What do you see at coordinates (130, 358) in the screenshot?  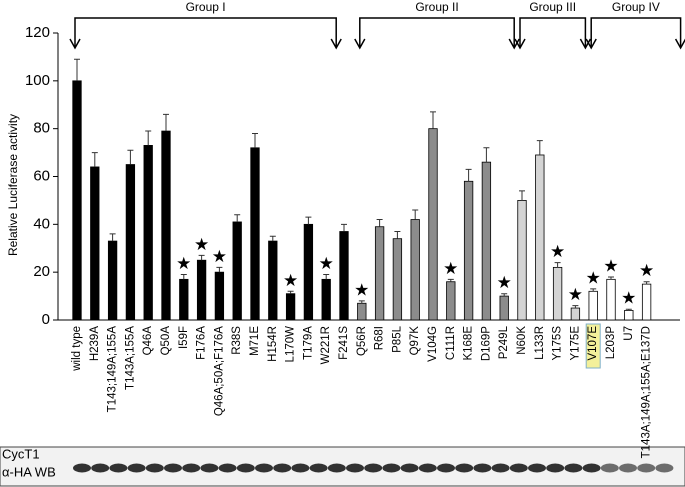 I see `x-tick-label: T143A;155A` at bounding box center [130, 358].